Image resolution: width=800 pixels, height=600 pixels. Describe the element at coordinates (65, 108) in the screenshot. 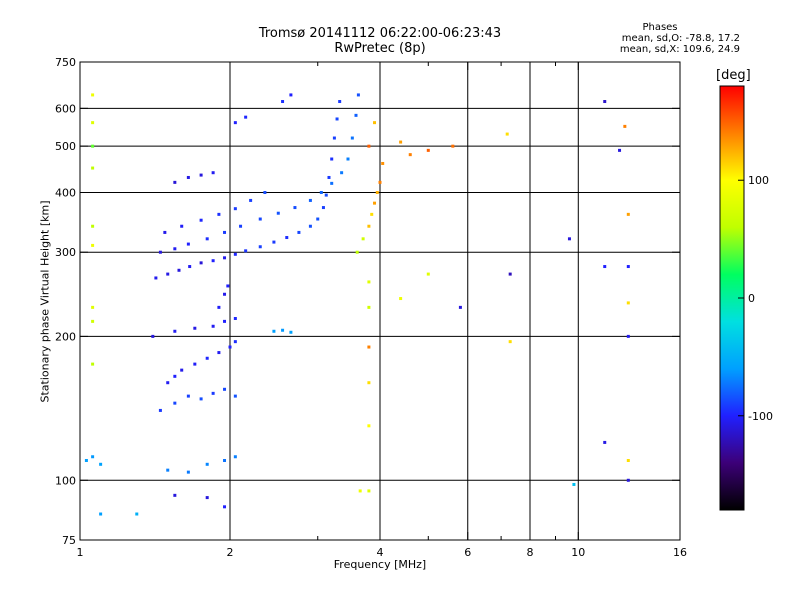

I see `y-tick-label: 600` at that location.